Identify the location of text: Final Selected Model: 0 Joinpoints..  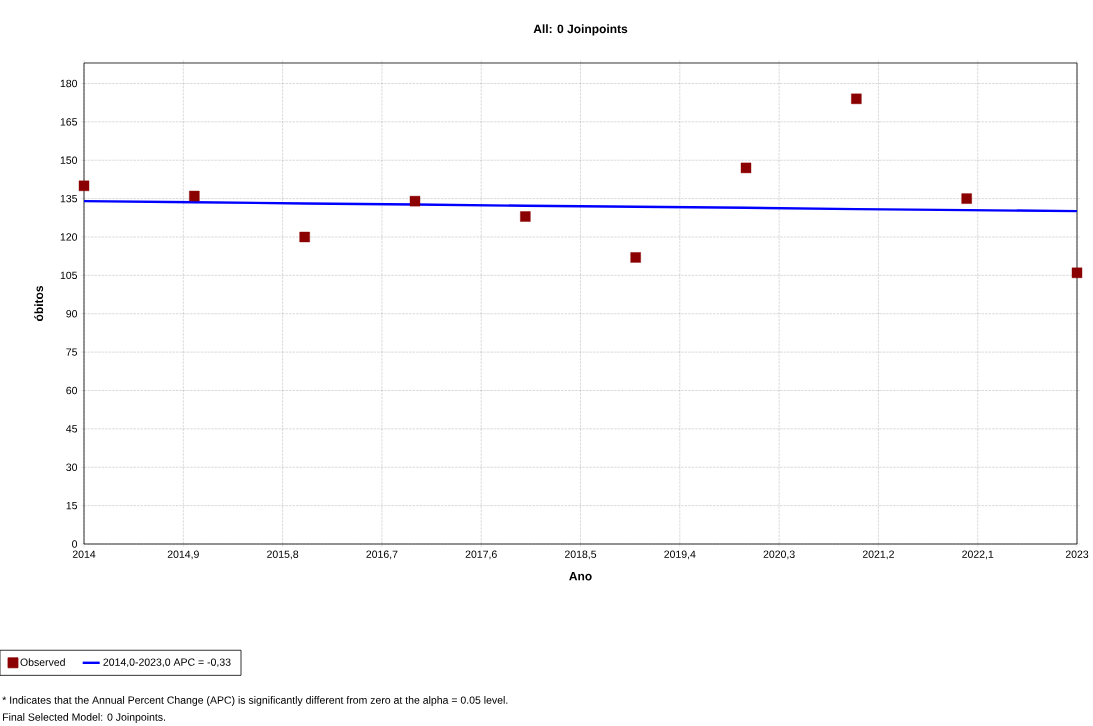
(84, 718).